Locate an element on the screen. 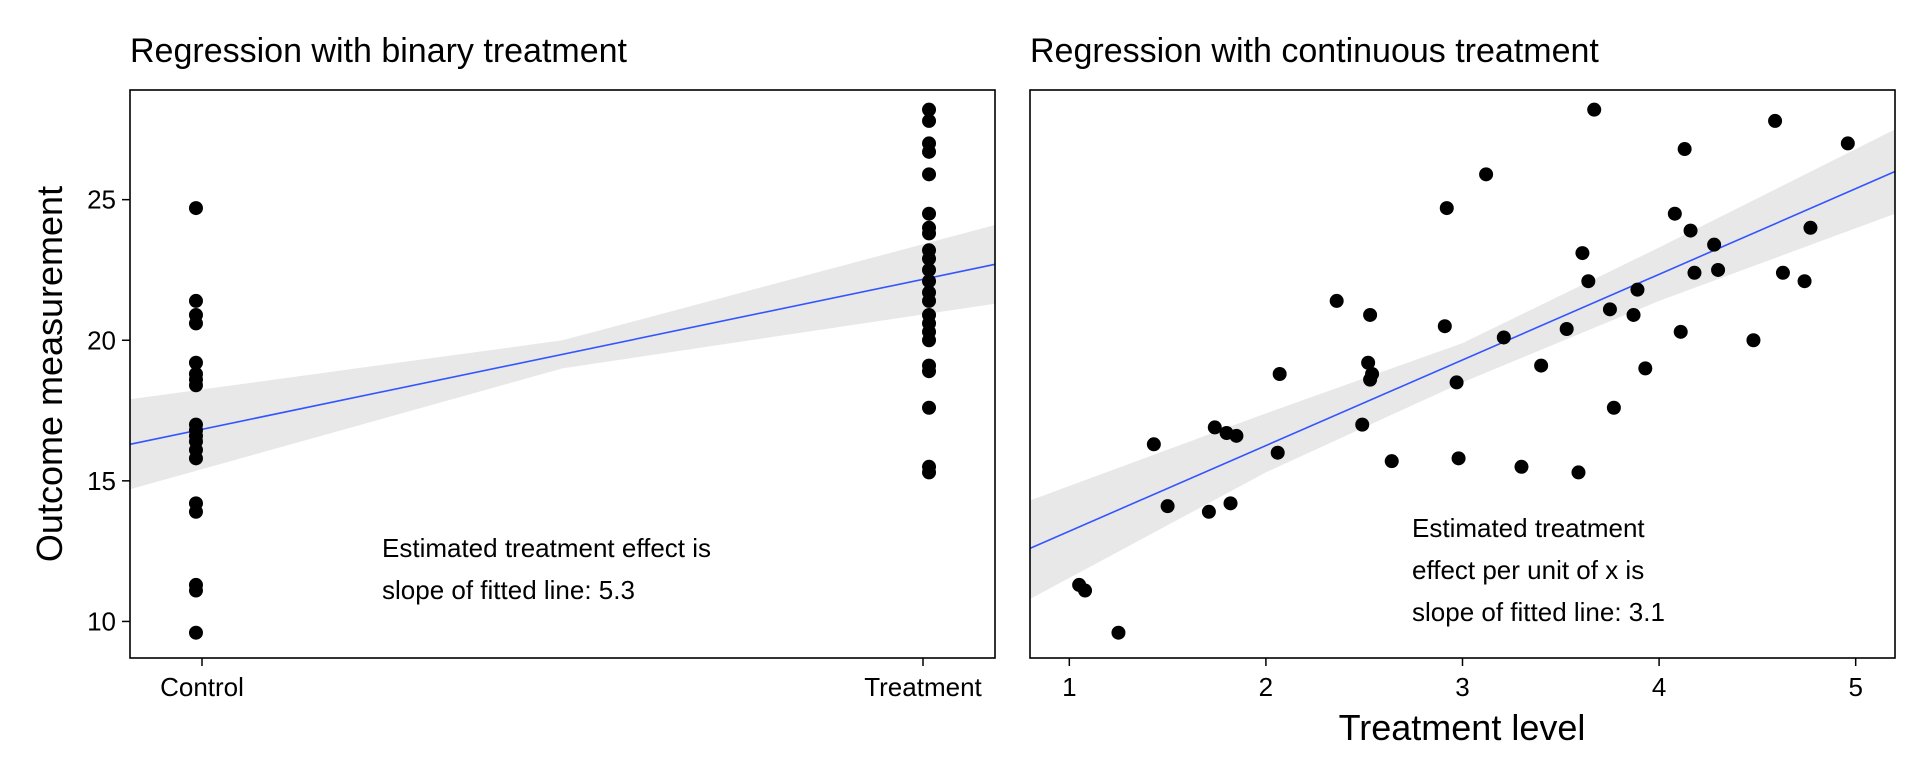 The height and width of the screenshot is (780, 1920). y-tick-label: 10 is located at coordinates (101, 621).